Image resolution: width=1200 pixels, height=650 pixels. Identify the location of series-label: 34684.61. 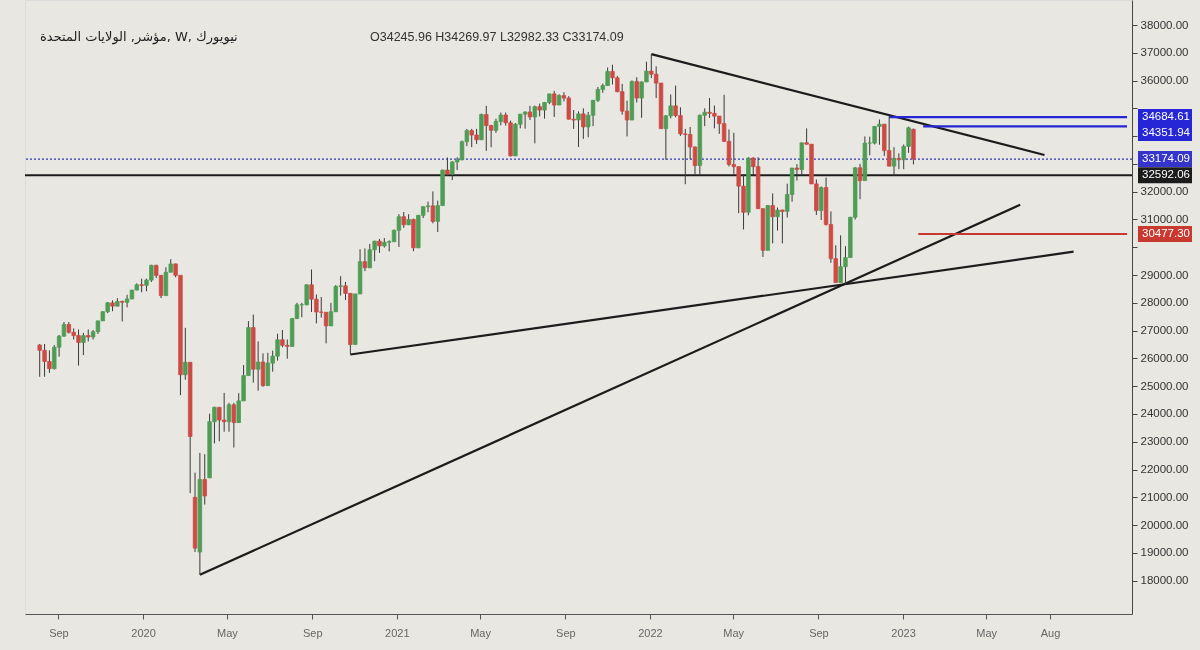
(1166, 116).